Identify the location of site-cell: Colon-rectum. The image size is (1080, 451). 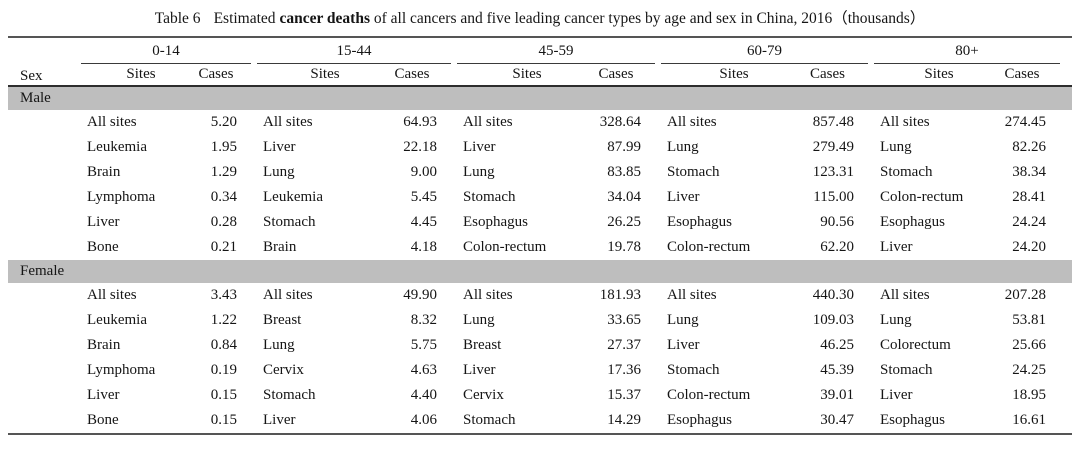
(505, 247).